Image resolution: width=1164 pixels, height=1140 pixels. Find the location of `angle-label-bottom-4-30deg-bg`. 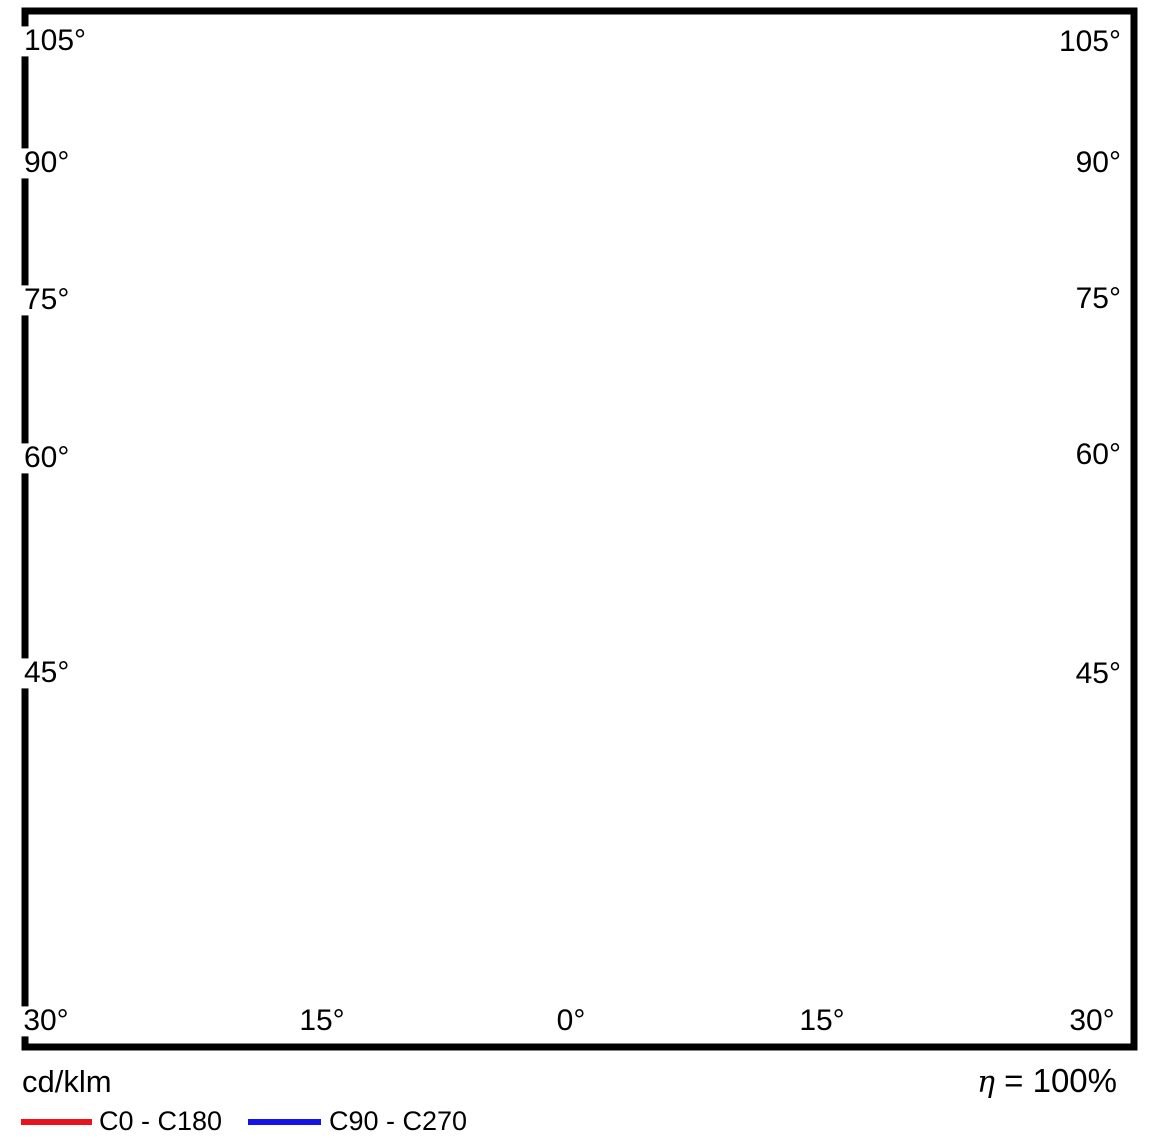

angle-label-bottom-4-30deg-bg is located at coordinates (1092, 1021).